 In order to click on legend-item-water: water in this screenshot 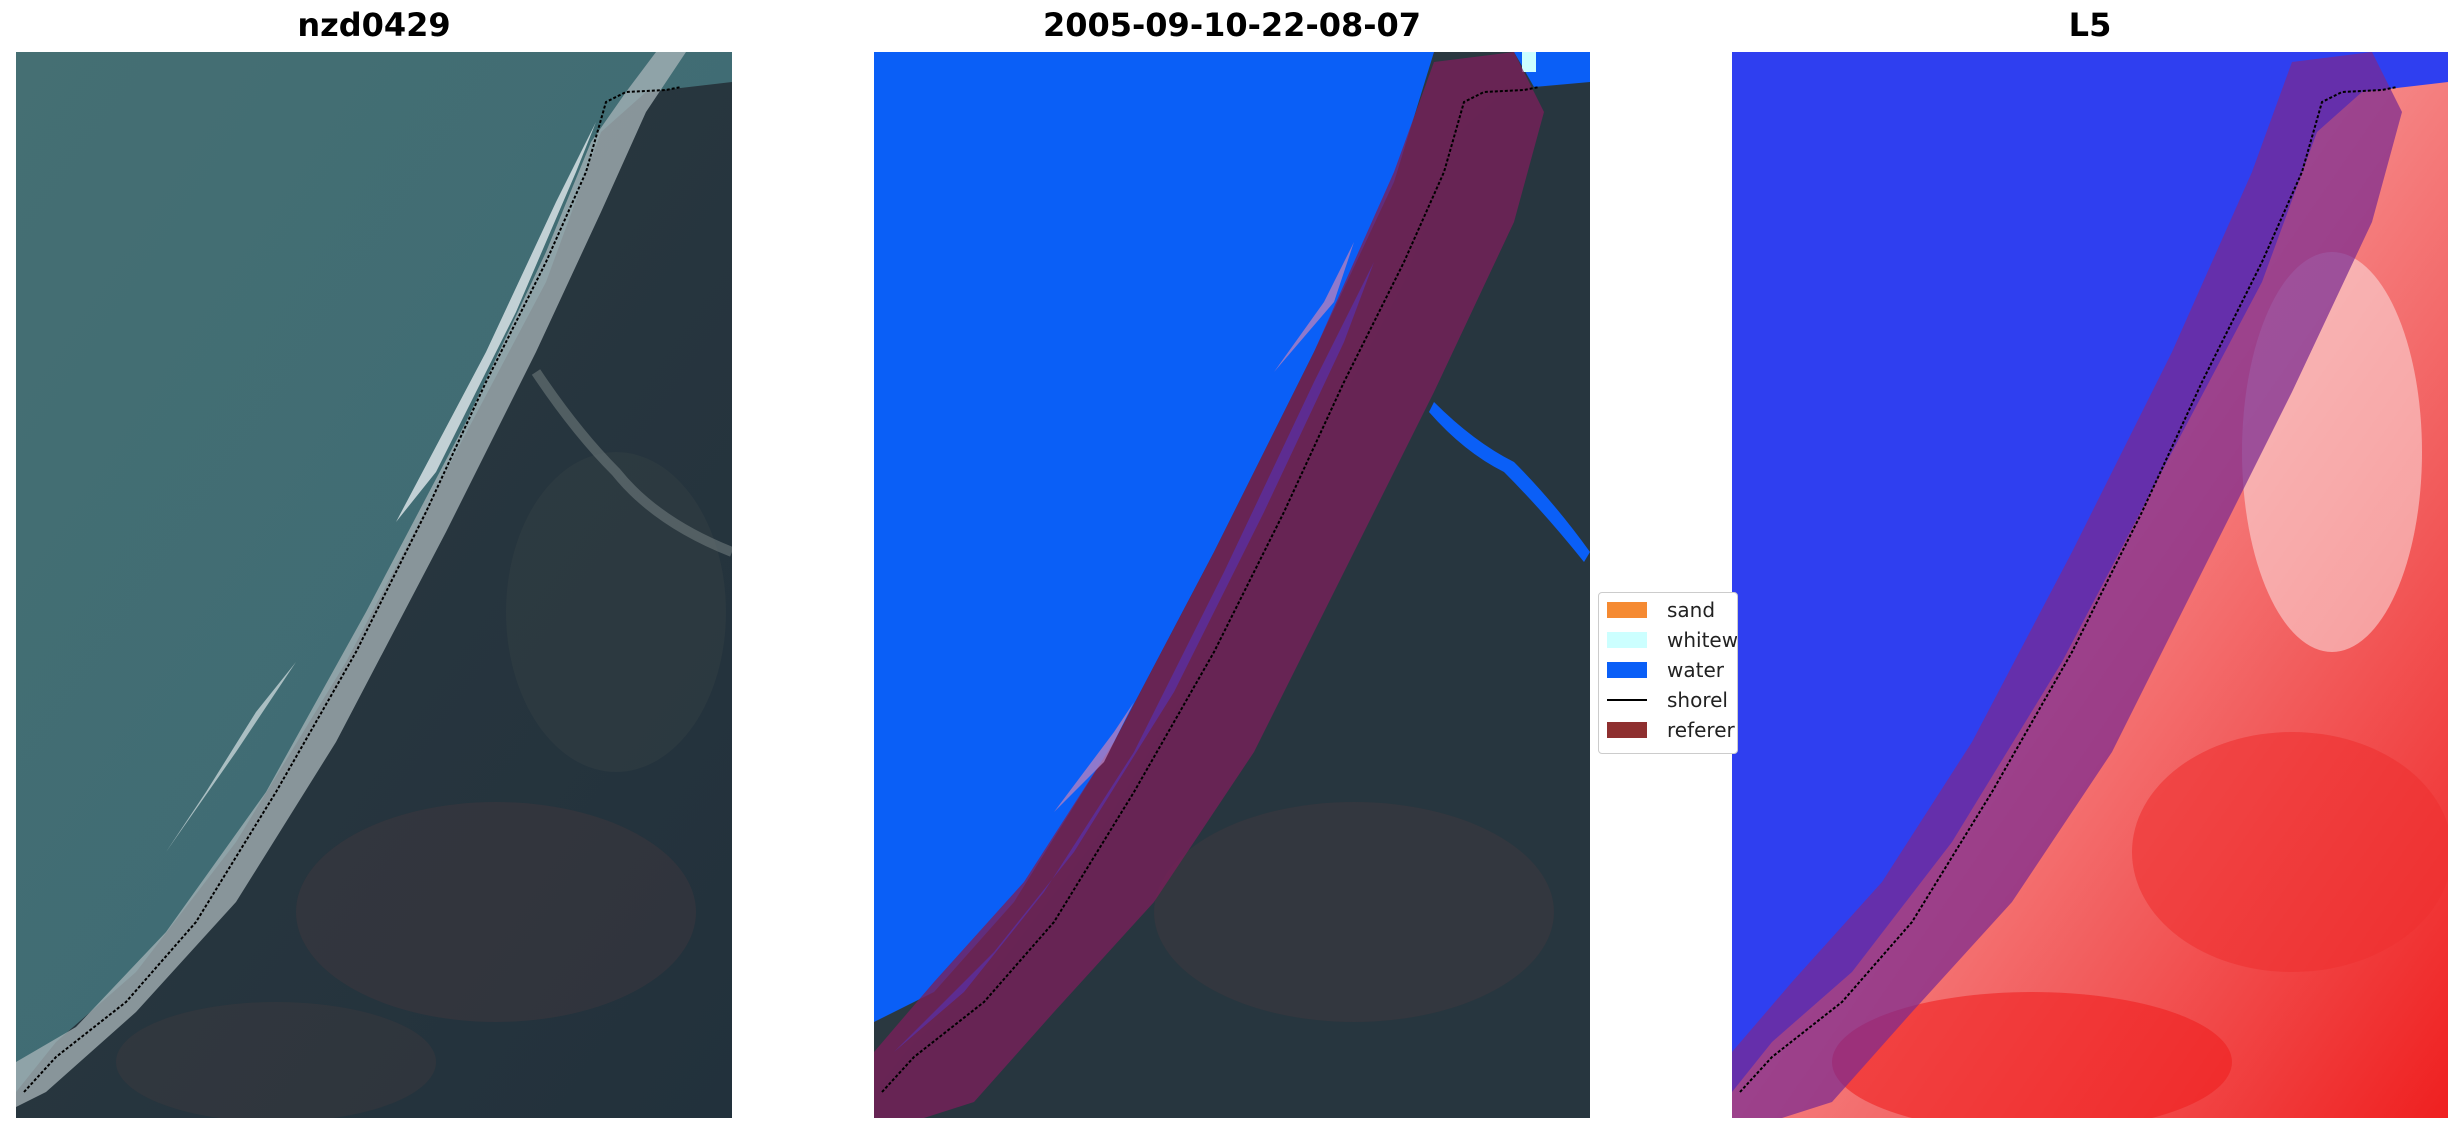, I will do `click(1665, 670)`.